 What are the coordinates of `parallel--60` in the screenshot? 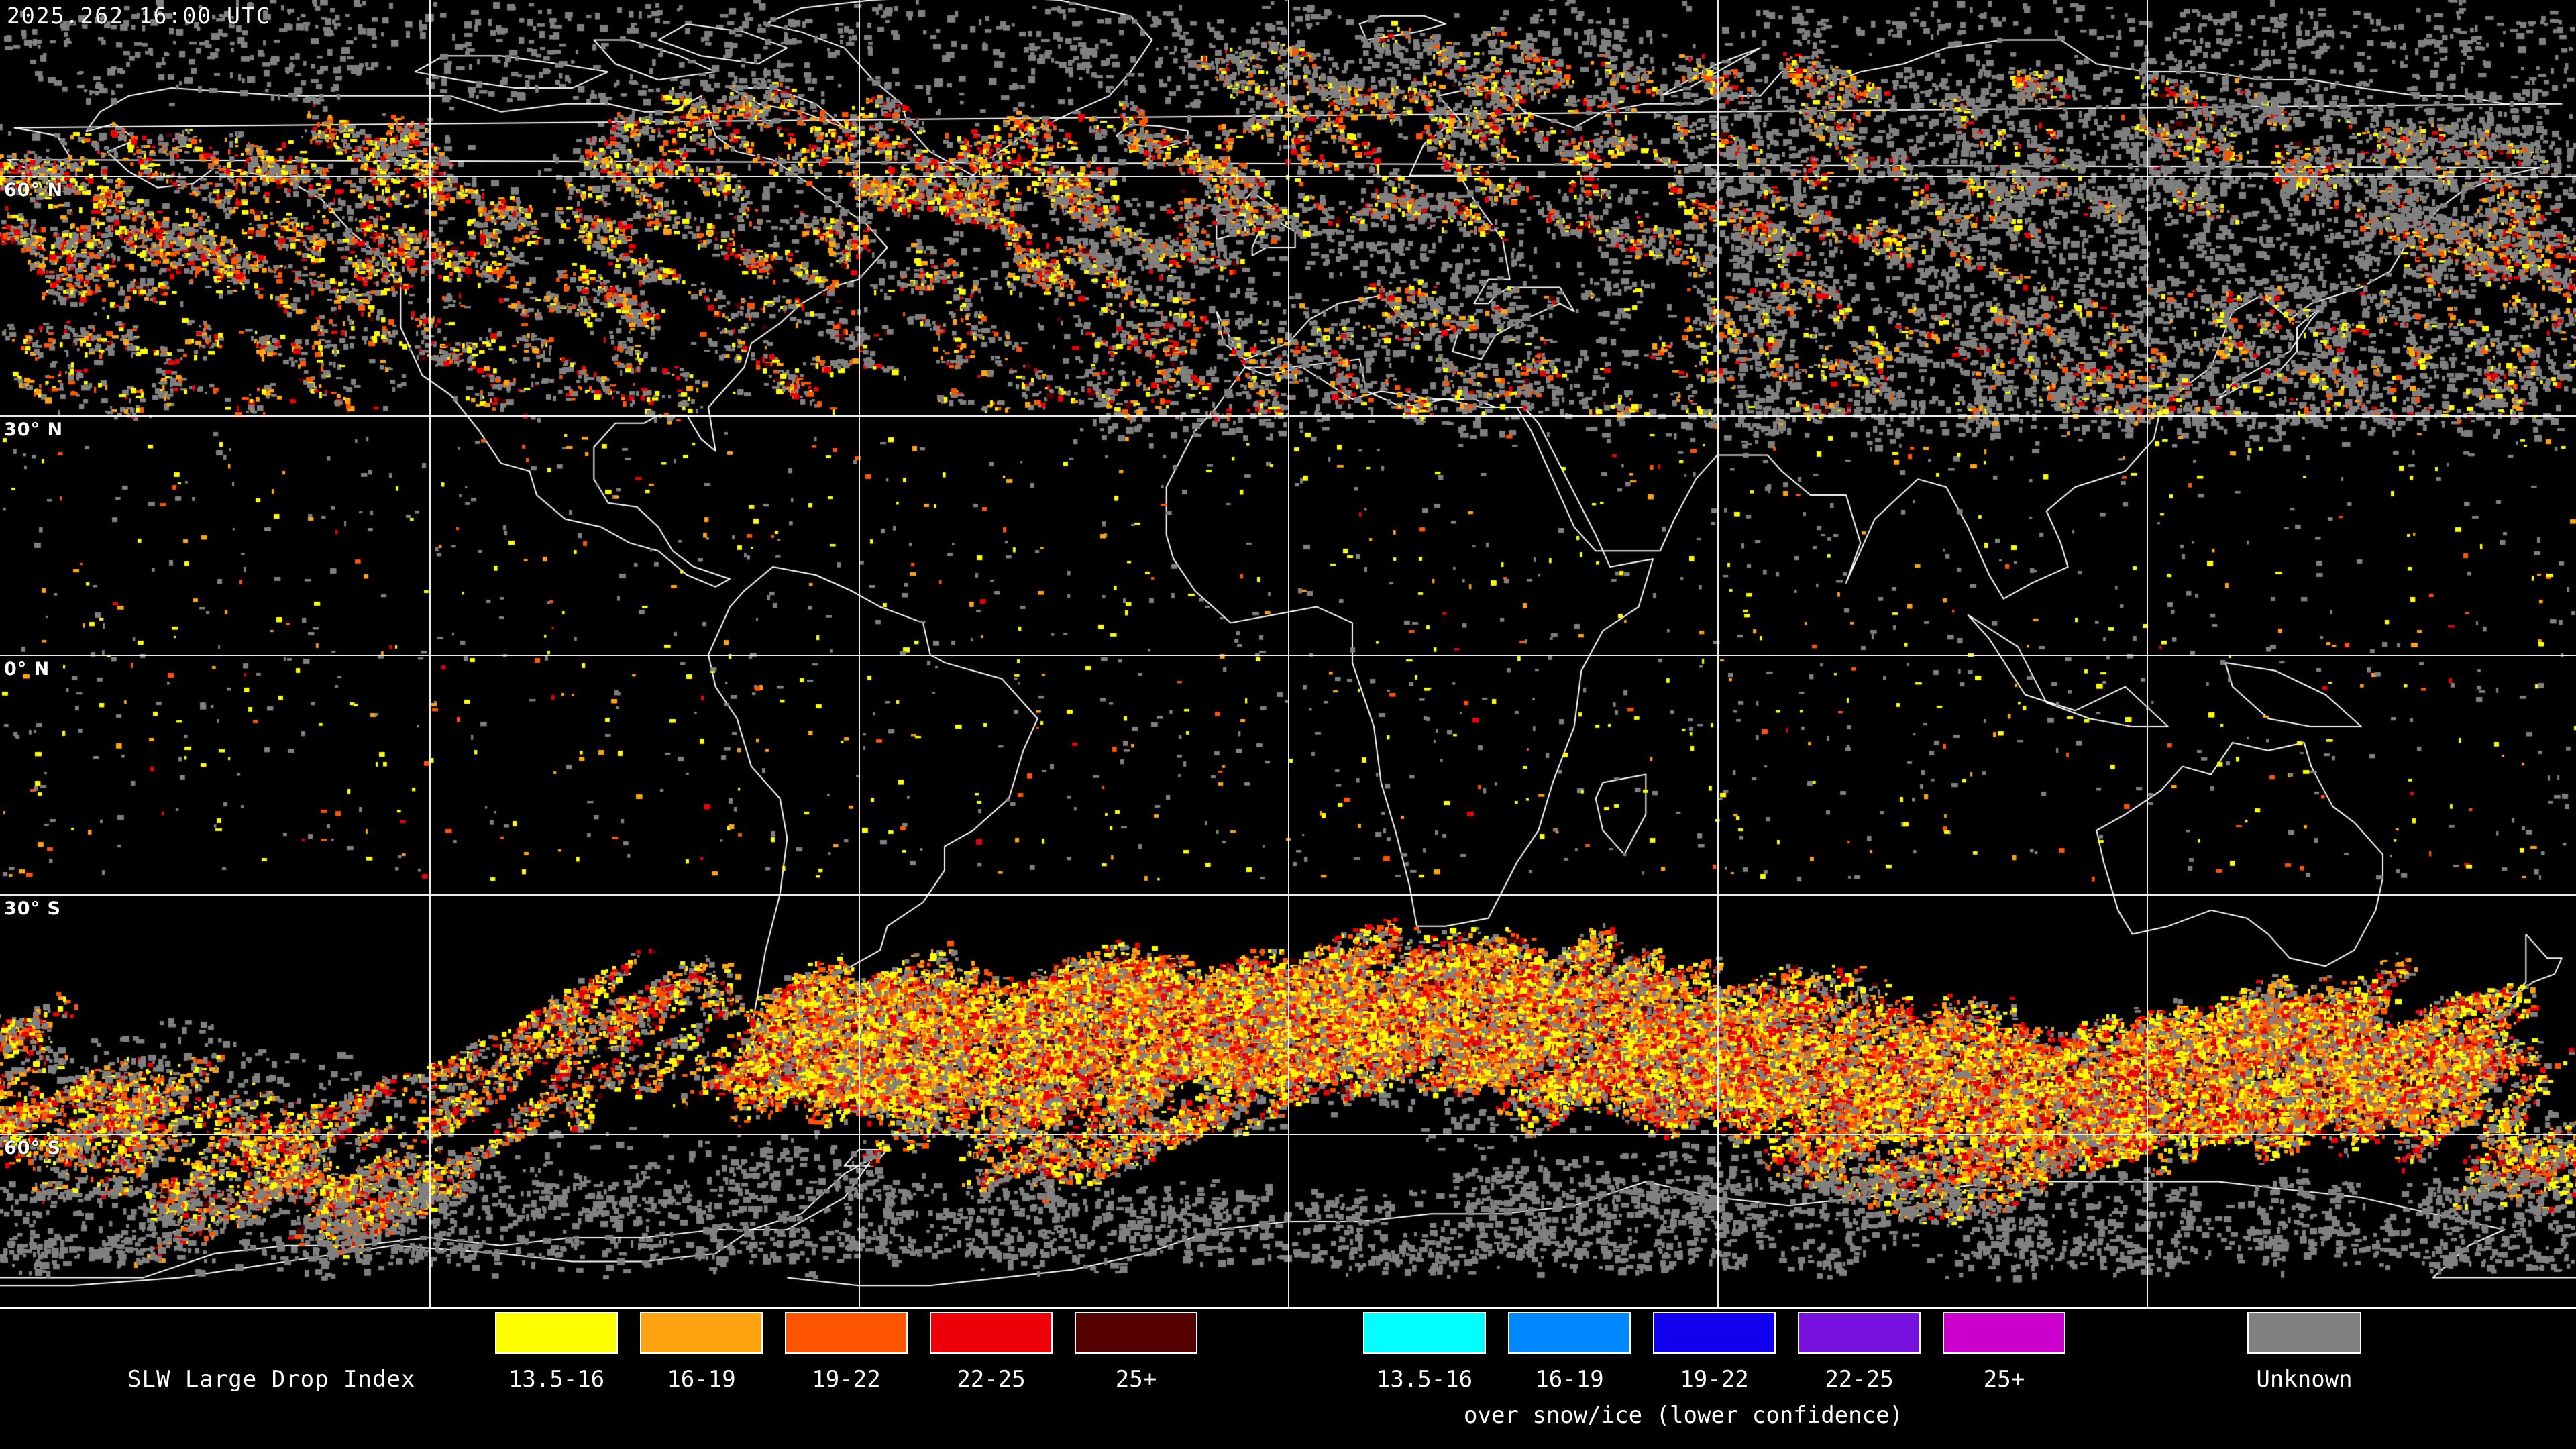 It's located at (1288, 1134).